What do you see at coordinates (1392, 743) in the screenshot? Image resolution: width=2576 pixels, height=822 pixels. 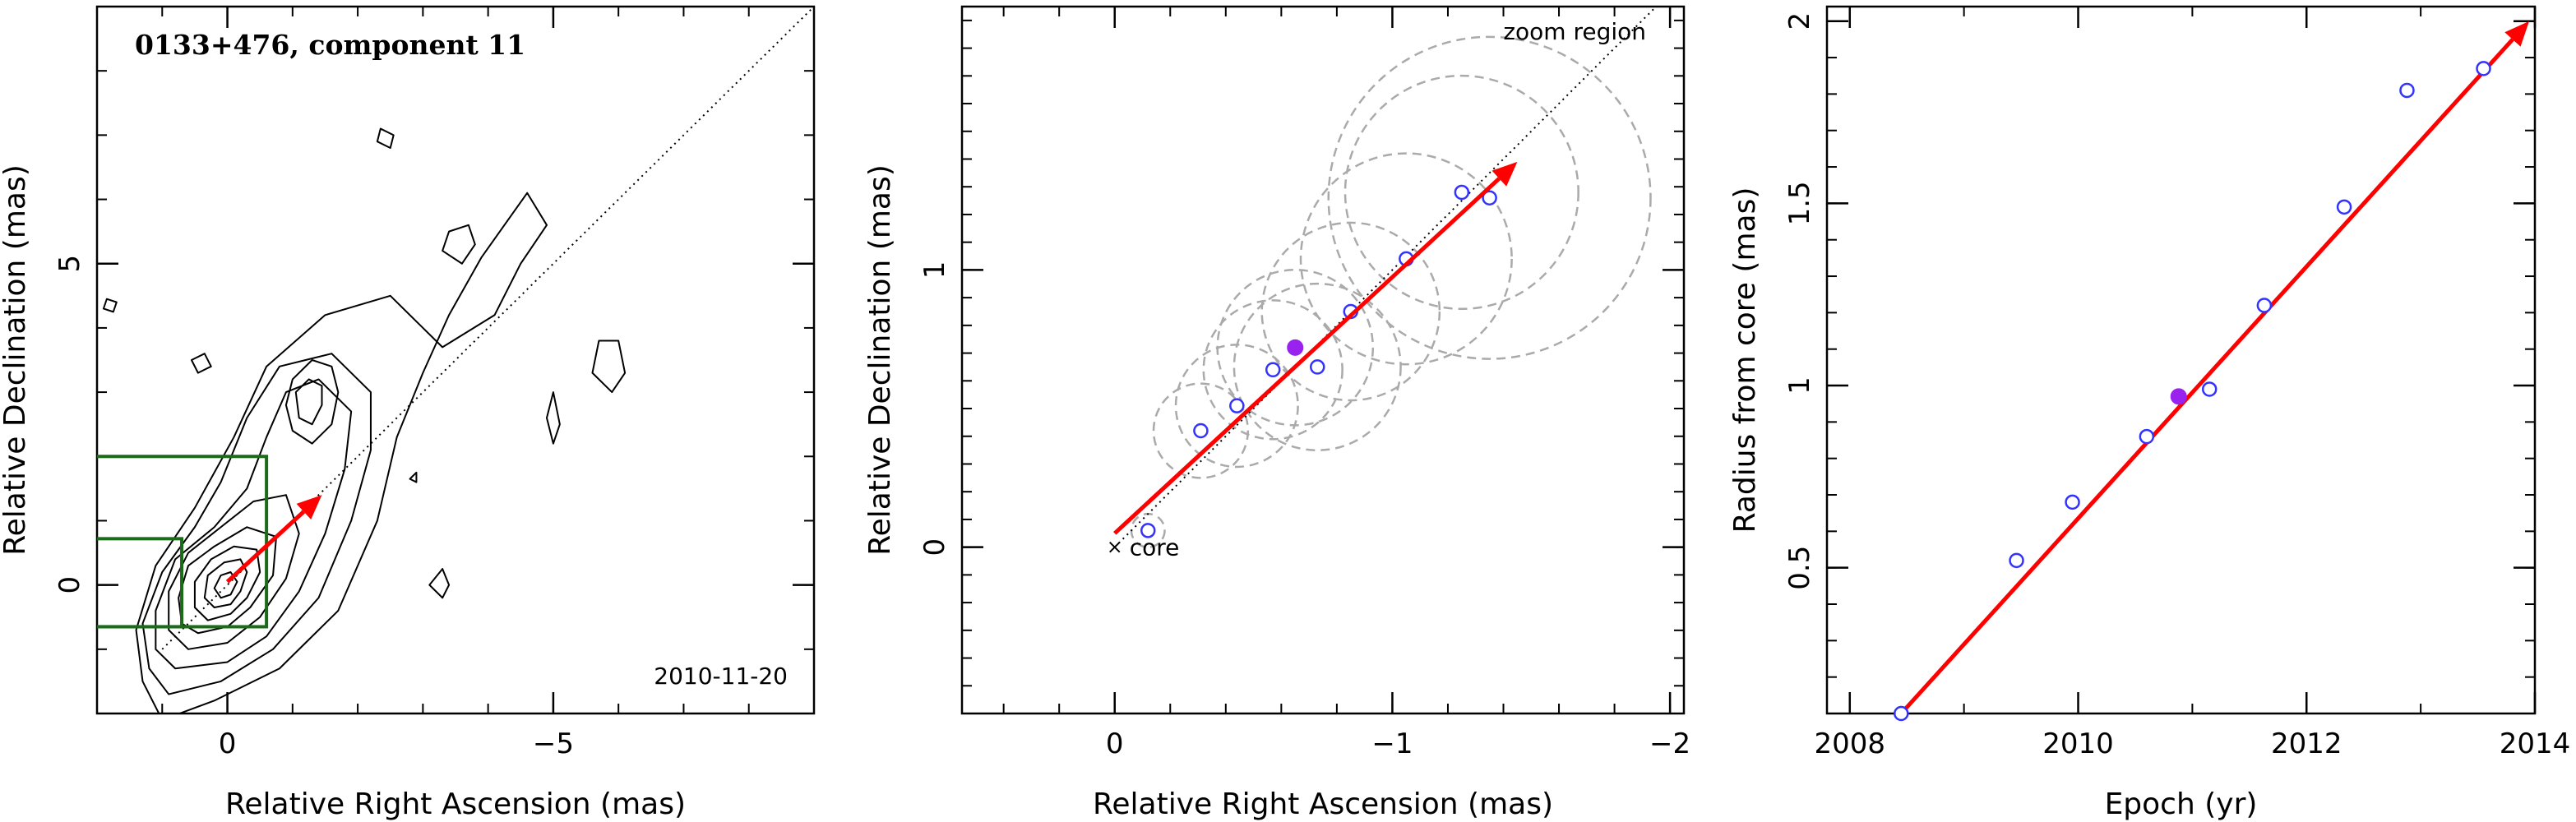 I see `x-tick-label: −1` at bounding box center [1392, 743].